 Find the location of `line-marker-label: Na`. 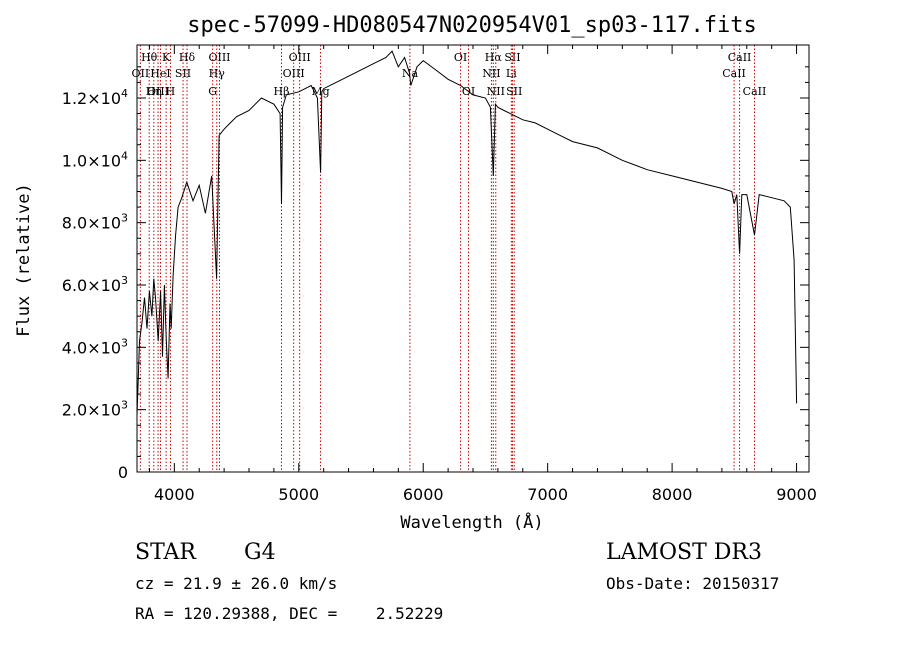

line-marker-label: Na is located at coordinates (410, 73).